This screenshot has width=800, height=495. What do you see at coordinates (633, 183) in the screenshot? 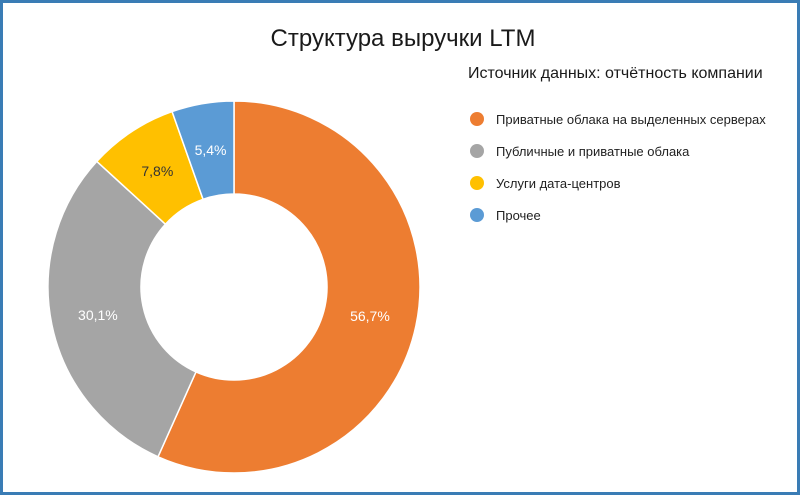
I see `legend-item: Услуги дата-центров` at bounding box center [633, 183].